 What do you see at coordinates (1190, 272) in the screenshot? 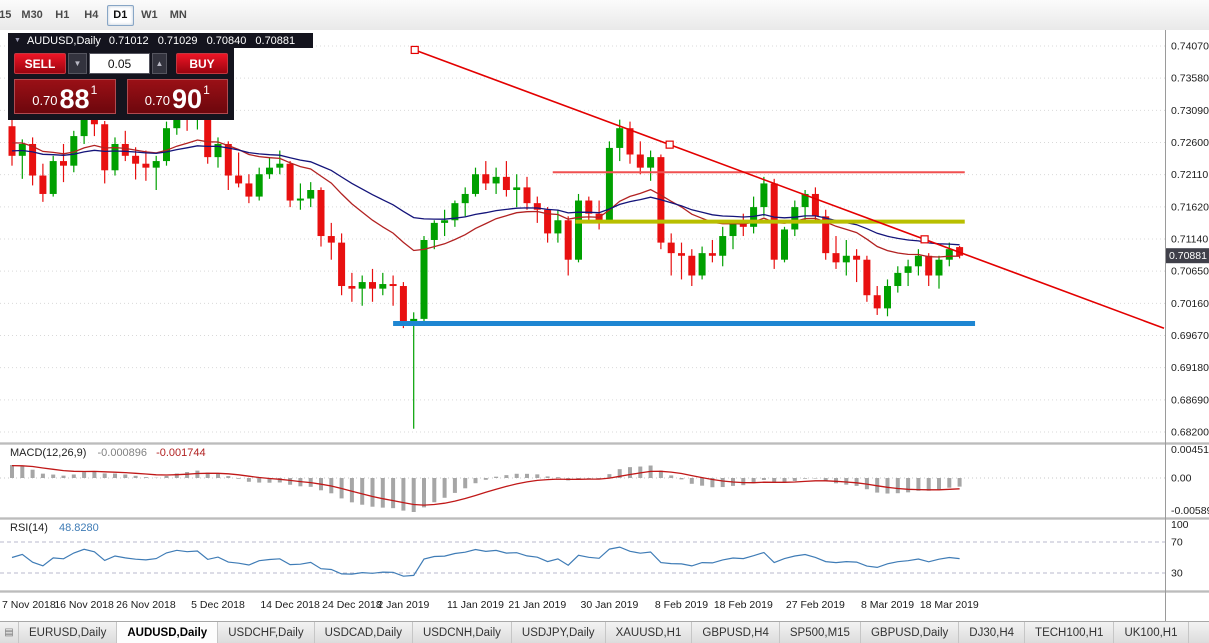
I see `svg-text: 0.70650` at bounding box center [1190, 272].